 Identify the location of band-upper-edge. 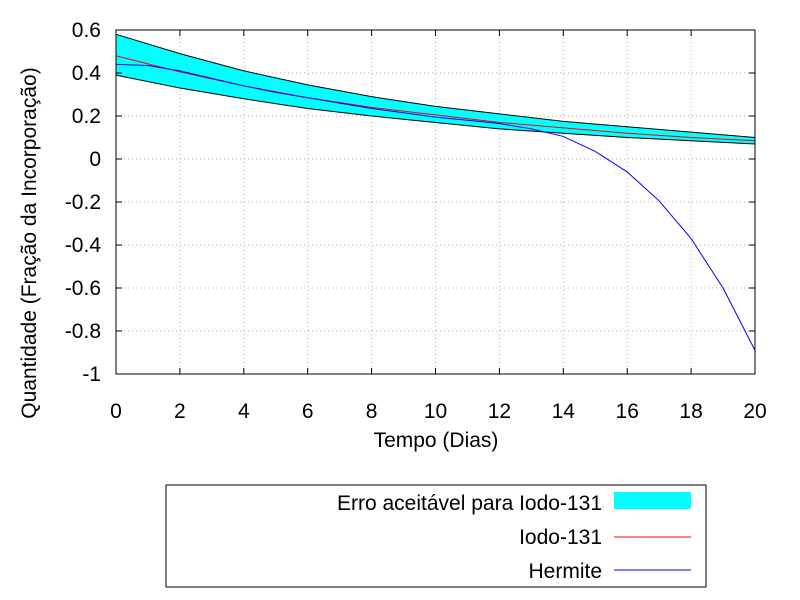
(435, 85).